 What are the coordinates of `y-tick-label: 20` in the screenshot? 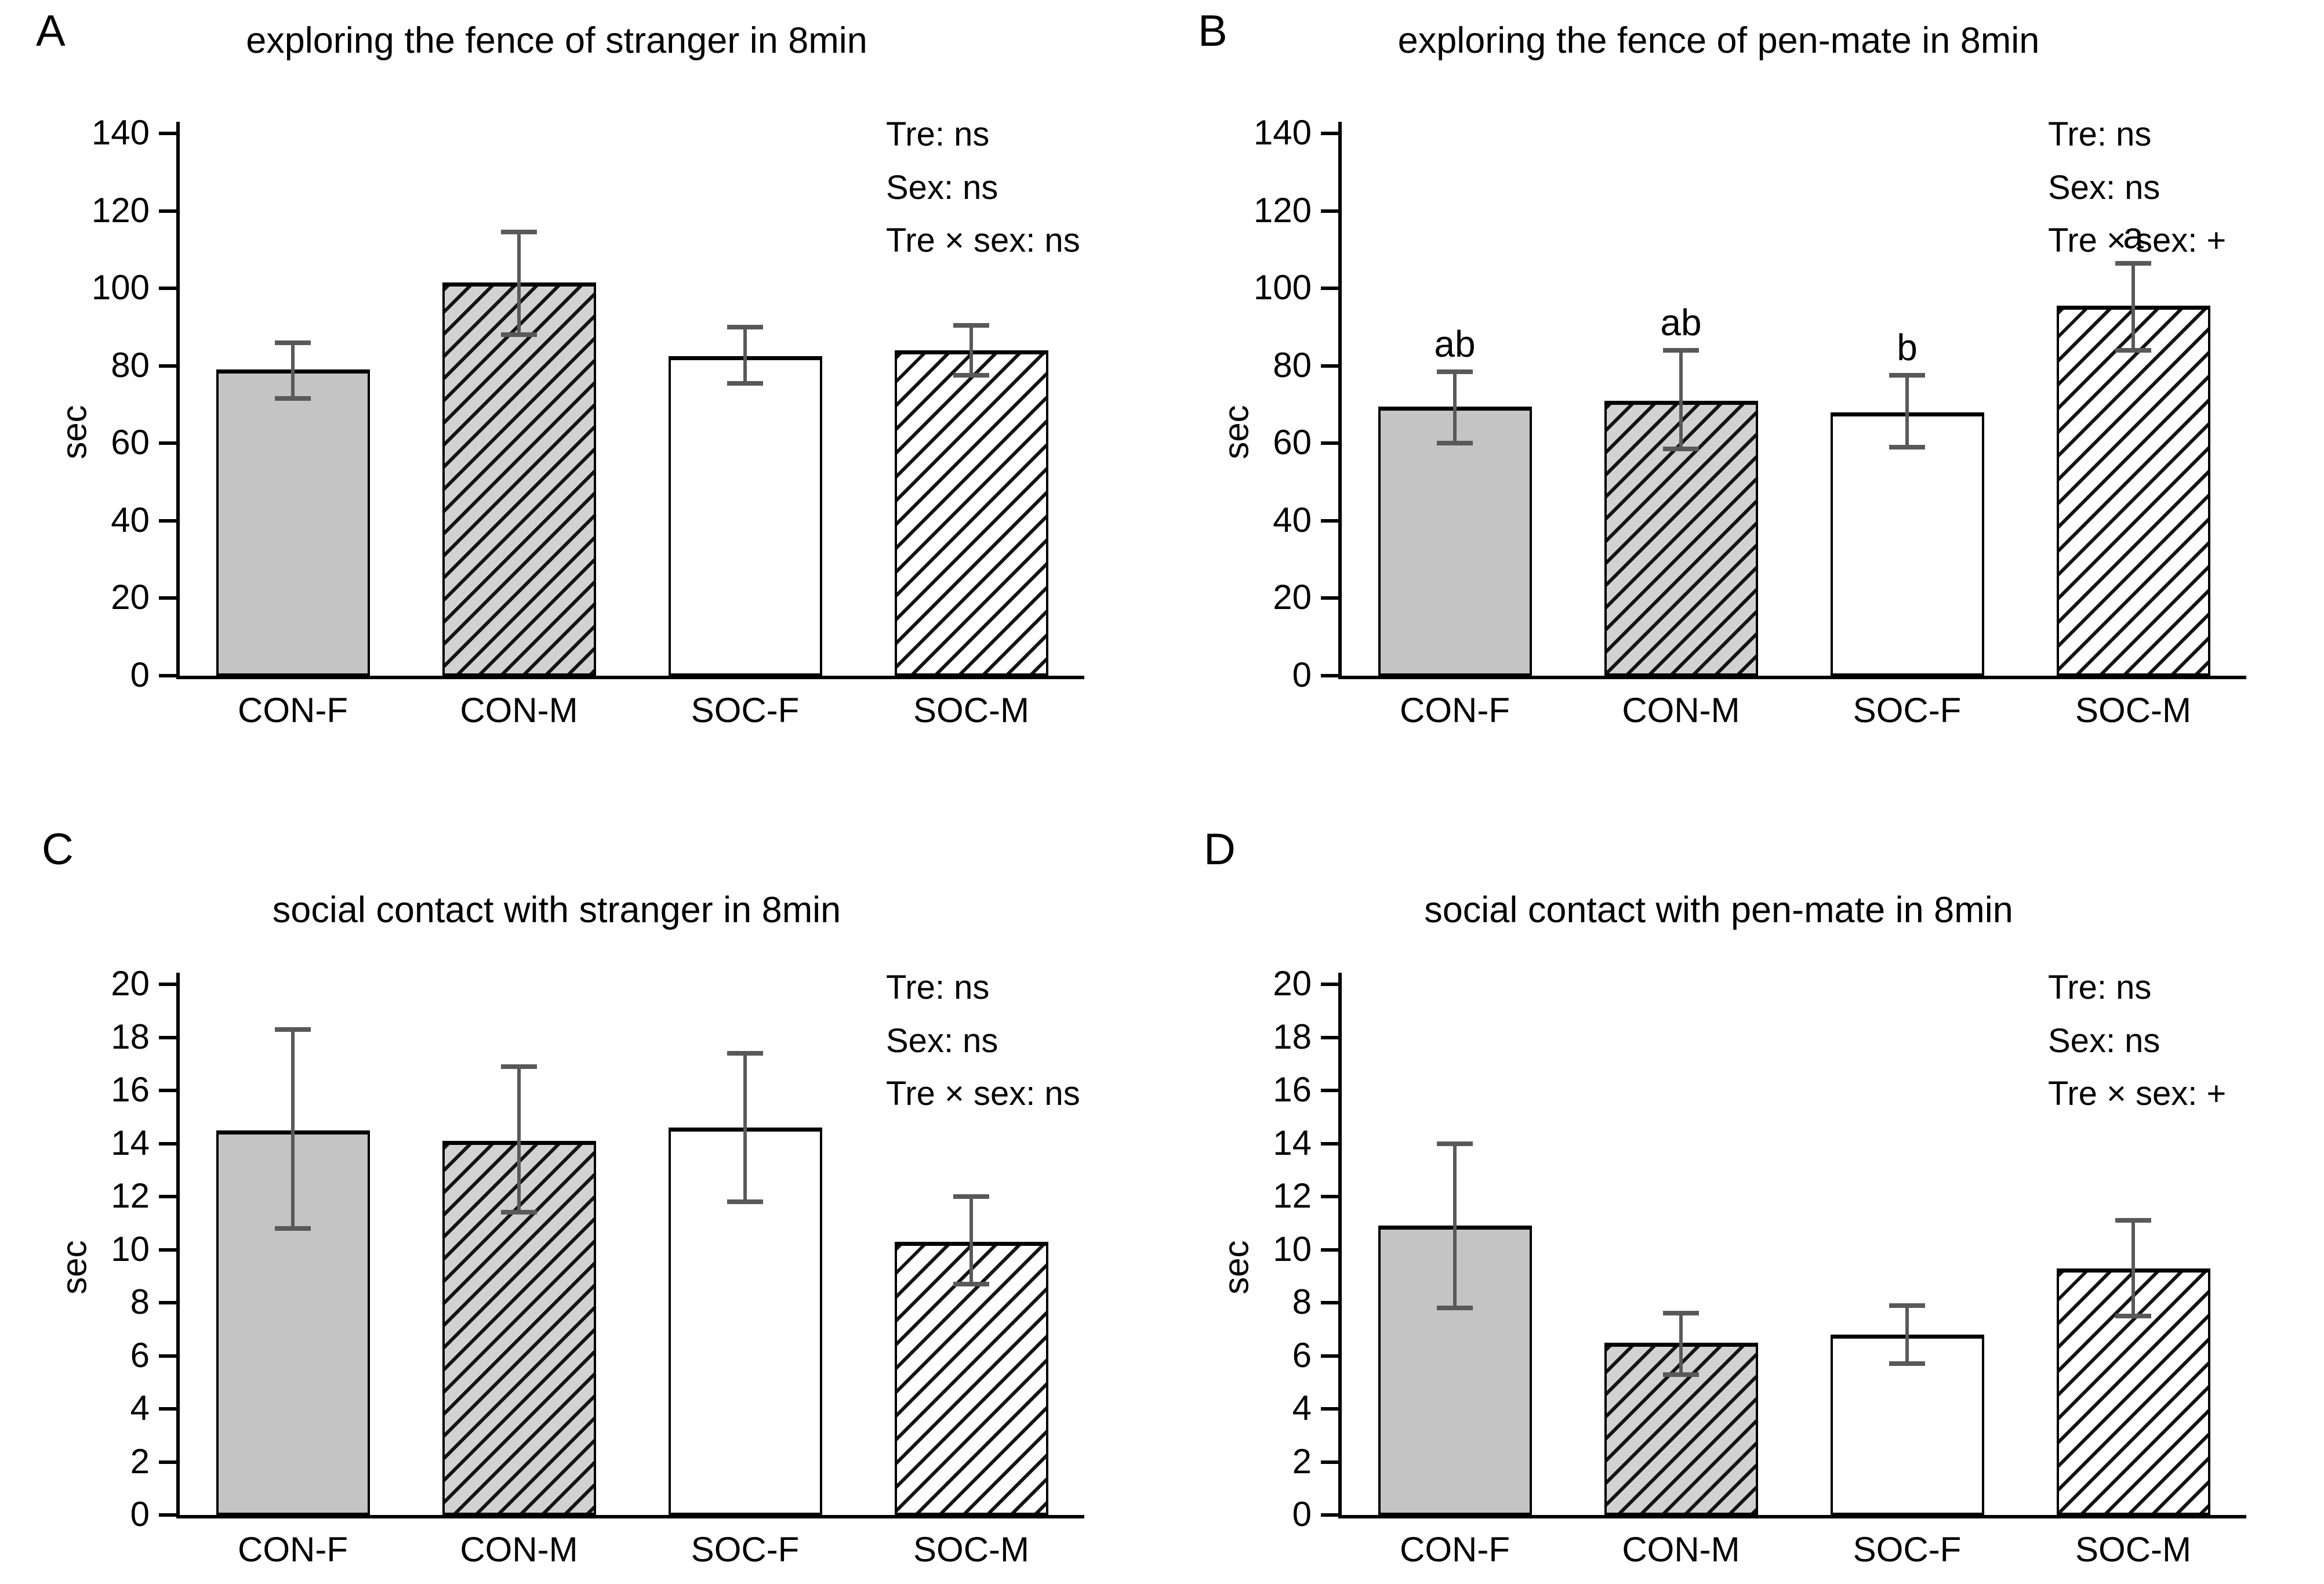 It's located at (1292, 597).